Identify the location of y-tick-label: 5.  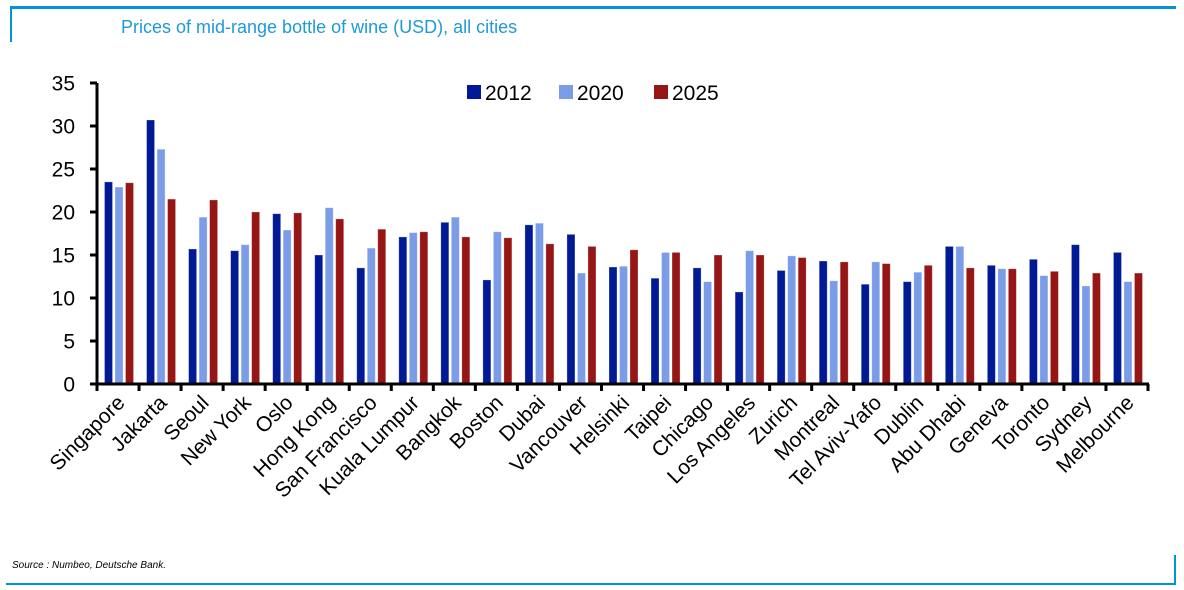
(69, 342).